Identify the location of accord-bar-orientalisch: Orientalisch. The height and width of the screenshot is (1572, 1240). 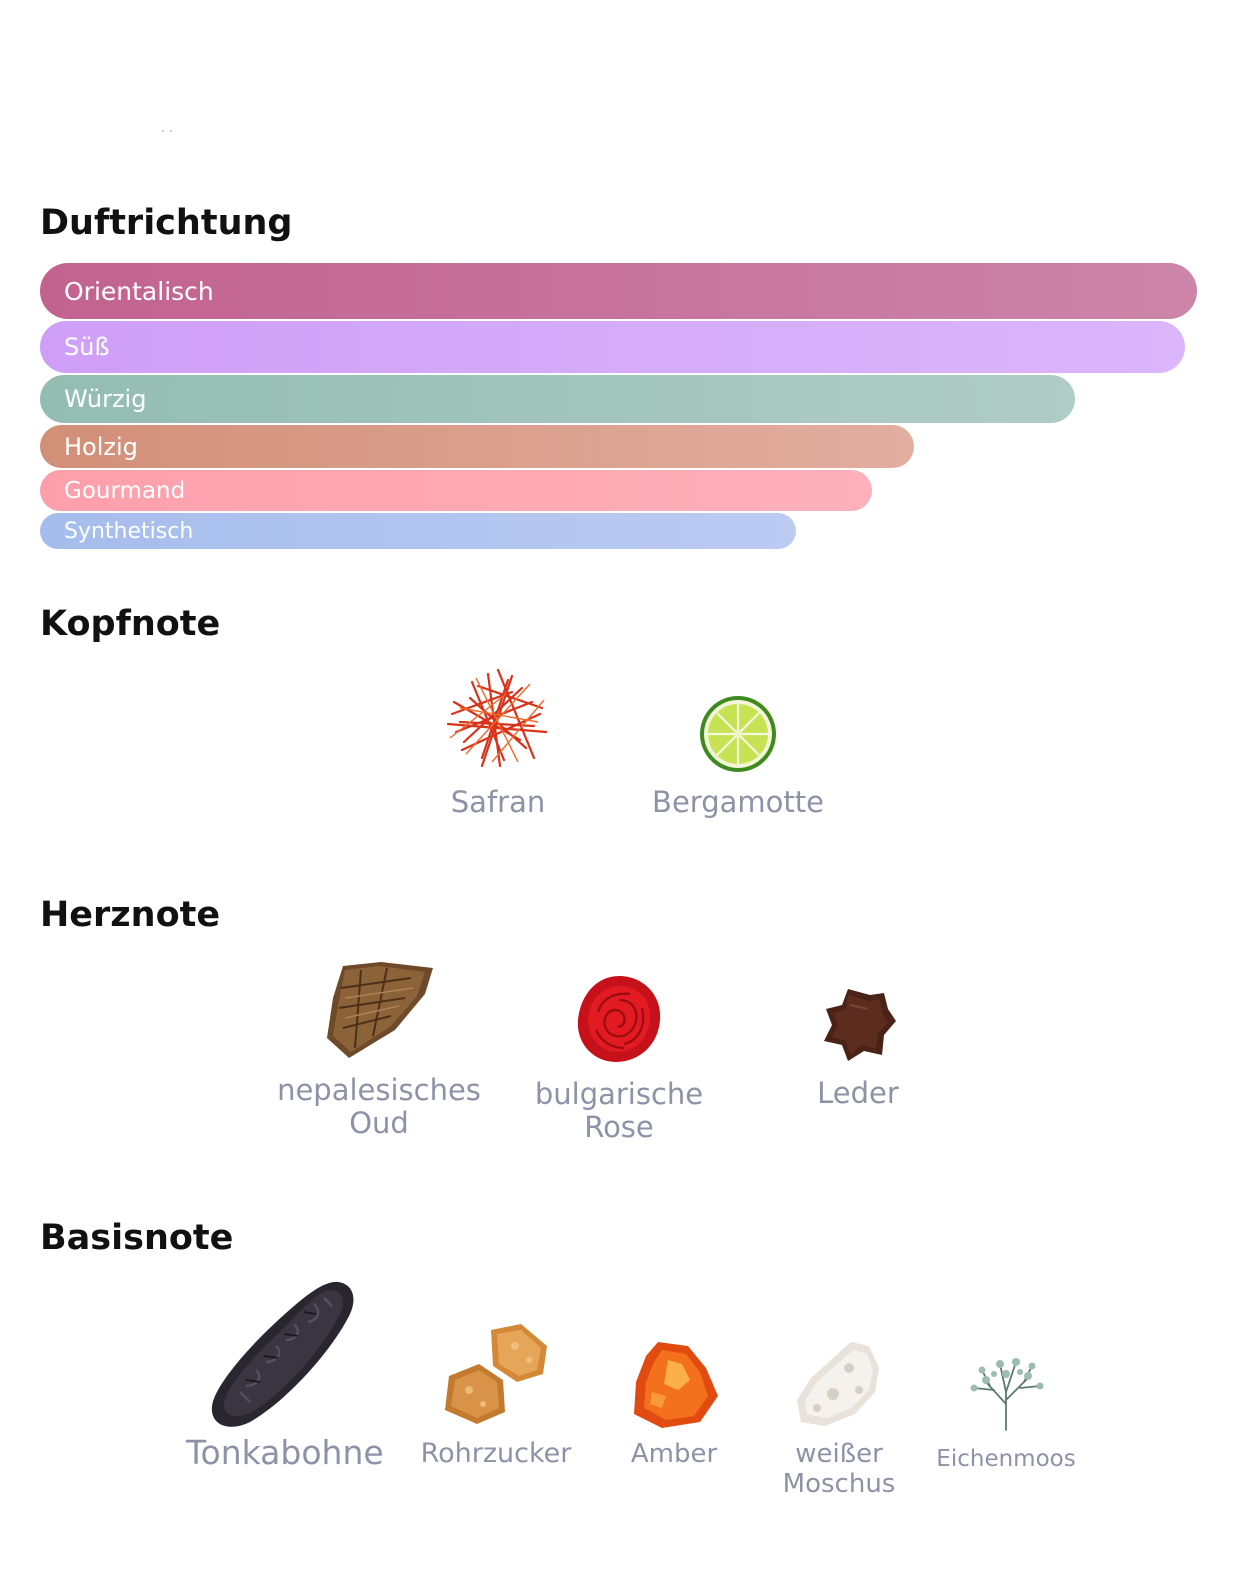
(618, 291).